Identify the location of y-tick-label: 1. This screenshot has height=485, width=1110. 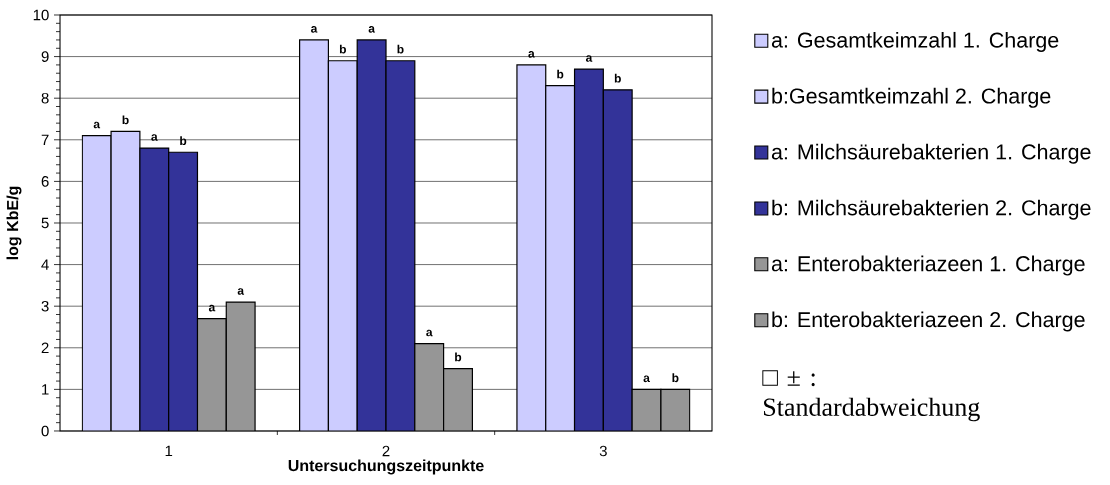
(45, 389).